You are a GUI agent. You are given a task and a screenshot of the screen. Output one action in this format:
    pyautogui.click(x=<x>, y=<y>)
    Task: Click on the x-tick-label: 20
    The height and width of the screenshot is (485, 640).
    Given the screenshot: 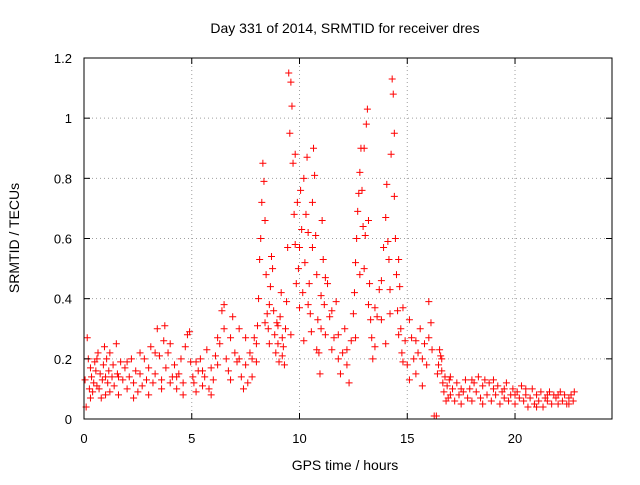 What is the action you would take?
    pyautogui.click(x=515, y=438)
    